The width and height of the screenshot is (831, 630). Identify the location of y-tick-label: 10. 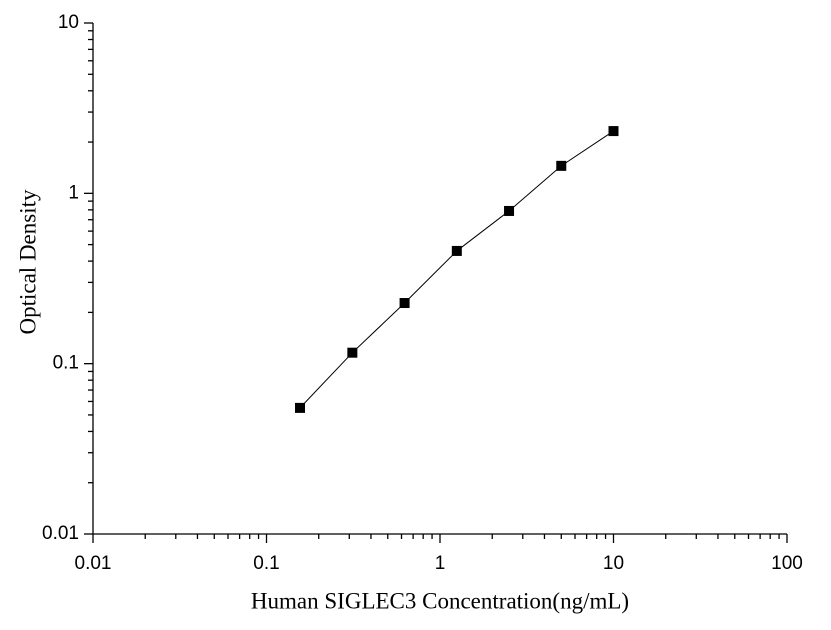
(68, 22).